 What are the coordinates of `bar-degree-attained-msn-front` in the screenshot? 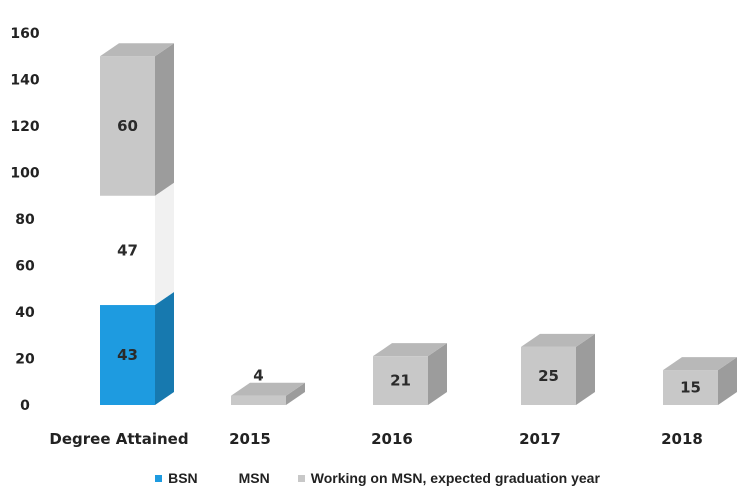 It's located at (127, 250).